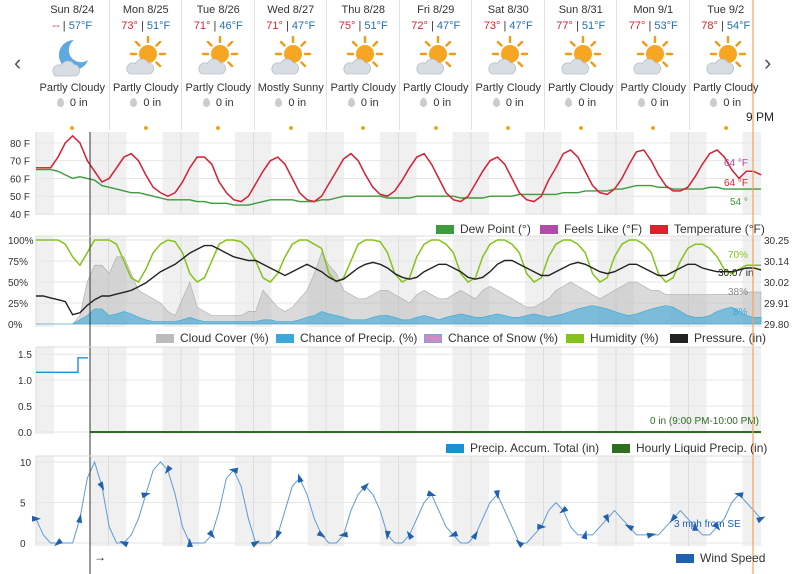 The width and height of the screenshot is (800, 574). I want to click on day-low: 51°F, so click(158, 26).